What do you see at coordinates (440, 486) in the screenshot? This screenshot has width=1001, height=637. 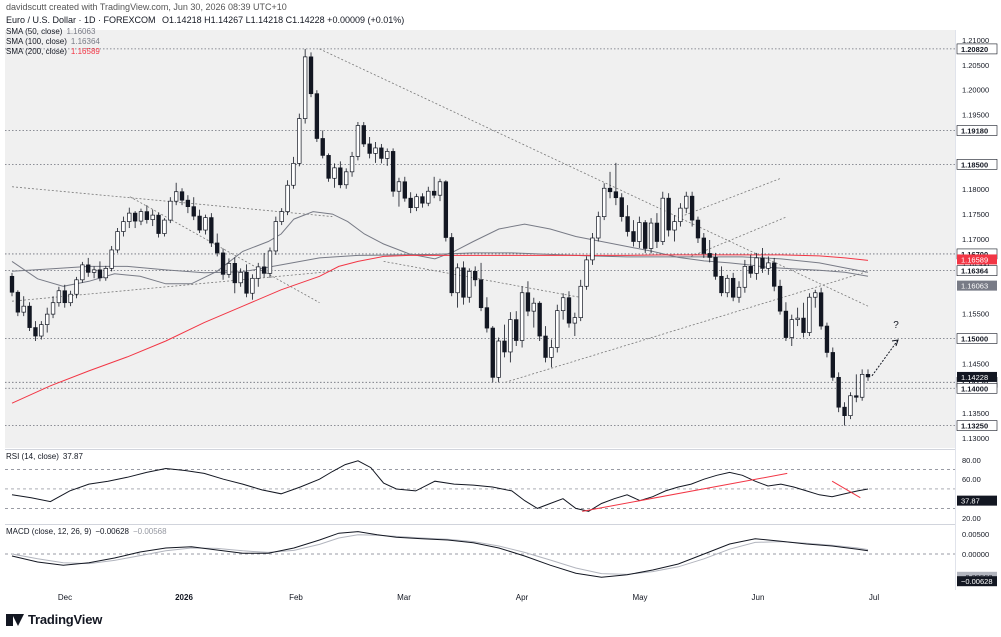 I see `rsi-line` at bounding box center [440, 486].